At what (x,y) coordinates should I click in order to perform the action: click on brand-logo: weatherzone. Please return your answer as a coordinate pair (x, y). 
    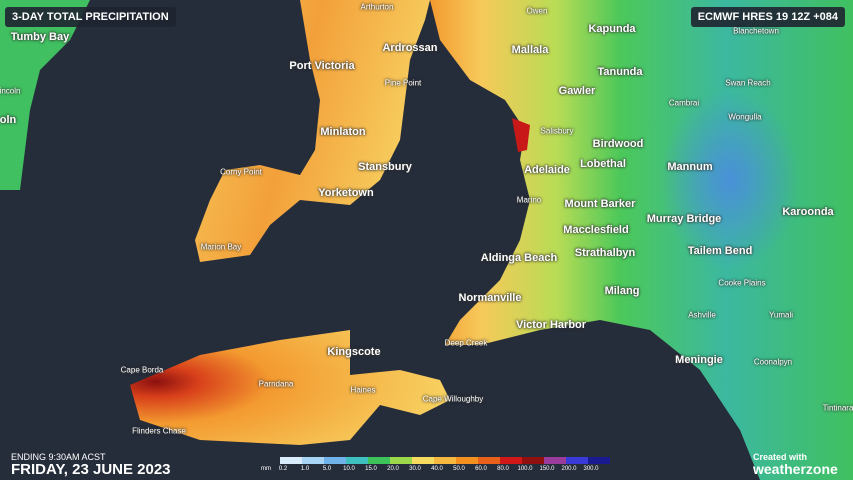
    Looking at the image, I should click on (795, 469).